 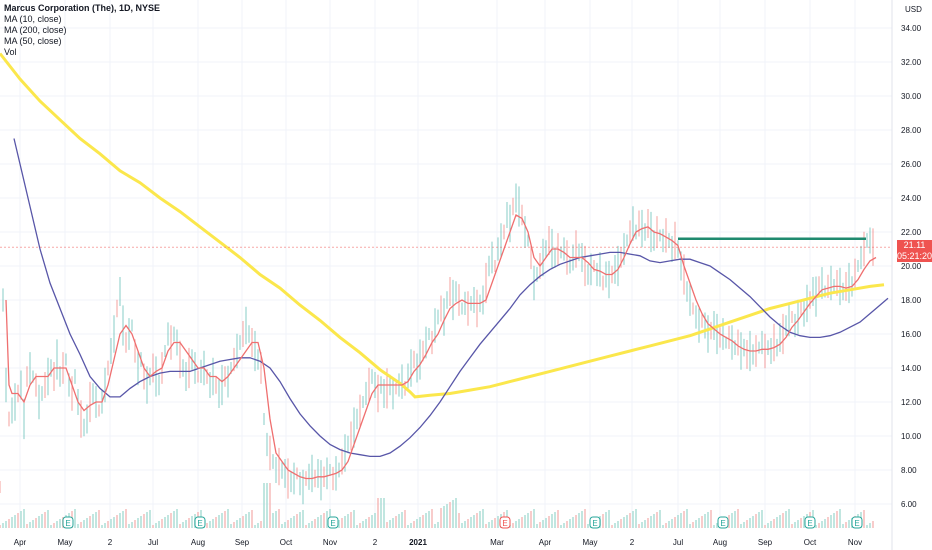 I want to click on x-tick-label: Aug, so click(x=198, y=542).